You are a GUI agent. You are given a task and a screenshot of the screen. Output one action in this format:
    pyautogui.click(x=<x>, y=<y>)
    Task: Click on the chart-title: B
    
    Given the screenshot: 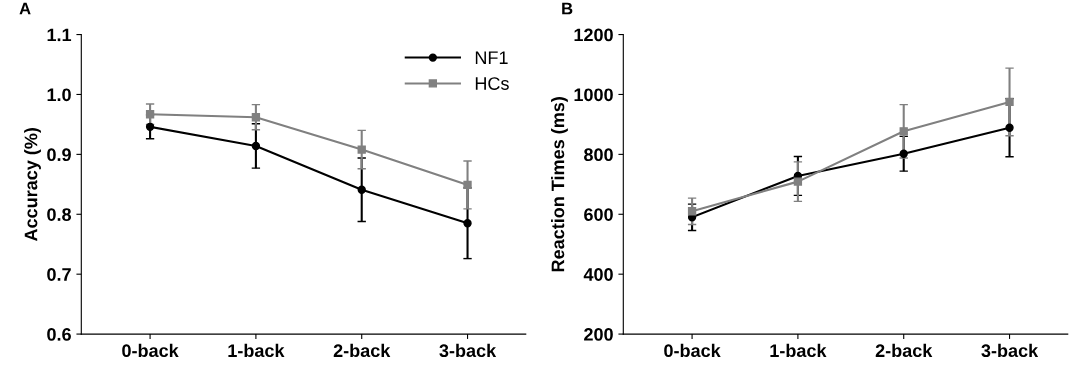 What is the action you would take?
    pyautogui.click(x=567, y=8)
    